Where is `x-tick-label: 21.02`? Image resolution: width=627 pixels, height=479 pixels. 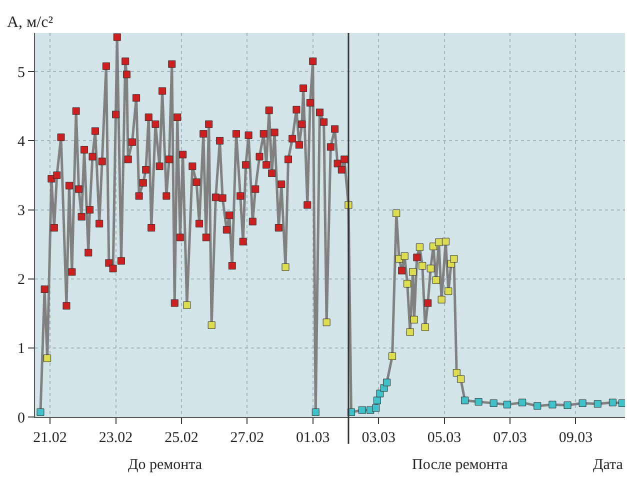
x-tick-label: 21.02 is located at coordinates (50, 438).